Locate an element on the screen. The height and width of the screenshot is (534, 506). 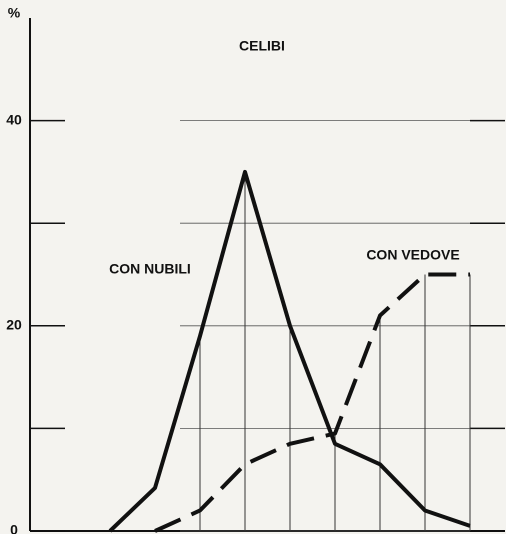
y-tick-label: 0 is located at coordinates (14, 528).